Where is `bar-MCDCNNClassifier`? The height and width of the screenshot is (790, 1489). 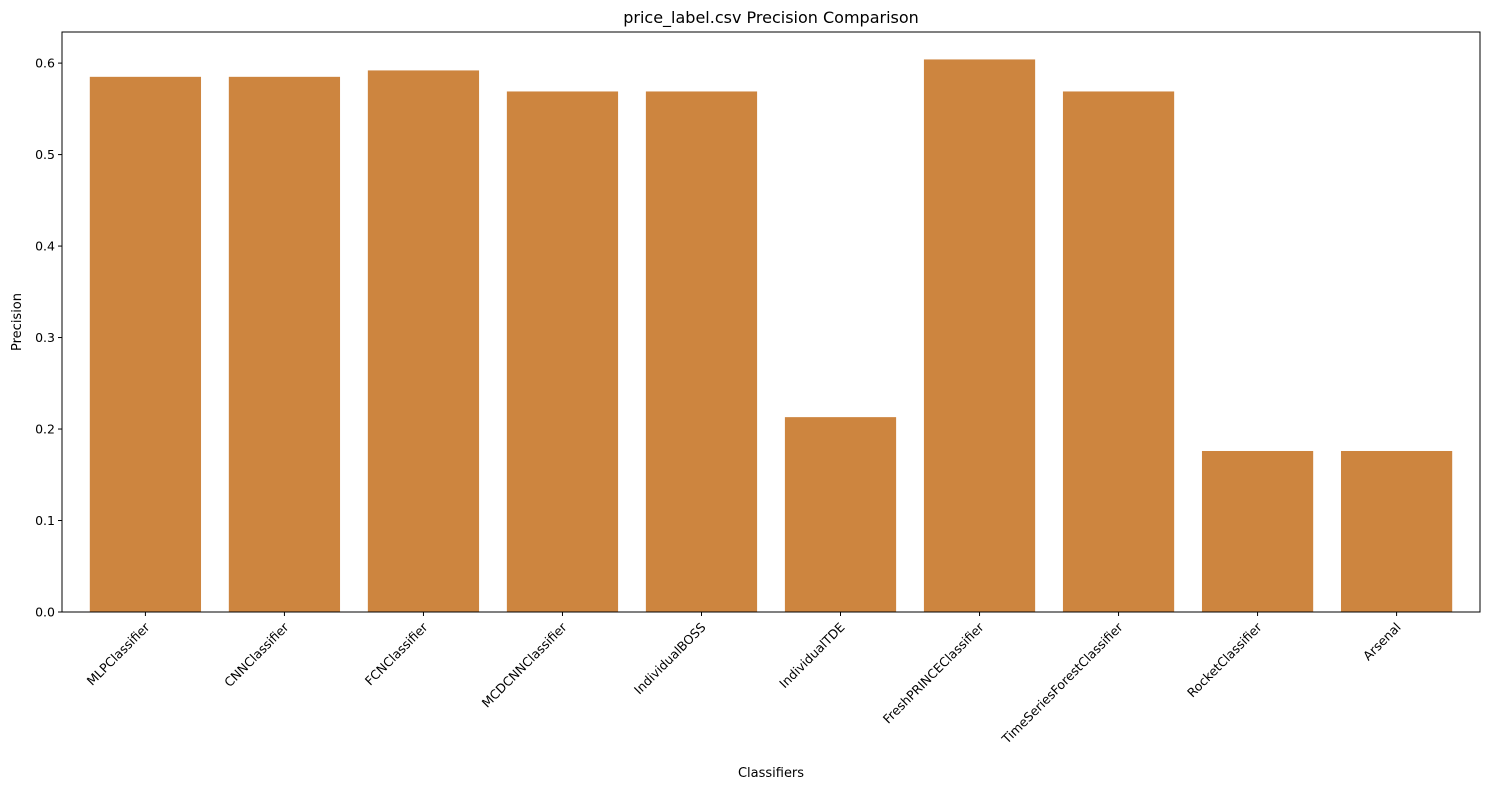 bar-MCDCNNClassifier is located at coordinates (562, 351).